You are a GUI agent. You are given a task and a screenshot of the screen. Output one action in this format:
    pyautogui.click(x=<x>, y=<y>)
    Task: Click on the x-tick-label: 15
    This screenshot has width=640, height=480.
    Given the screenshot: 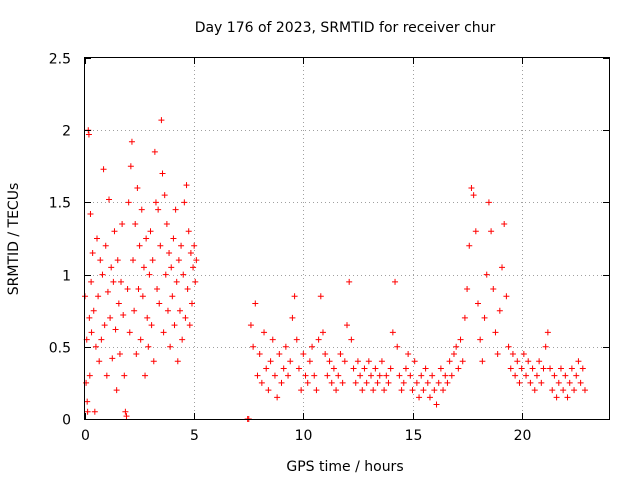 What is the action you would take?
    pyautogui.click(x=414, y=436)
    